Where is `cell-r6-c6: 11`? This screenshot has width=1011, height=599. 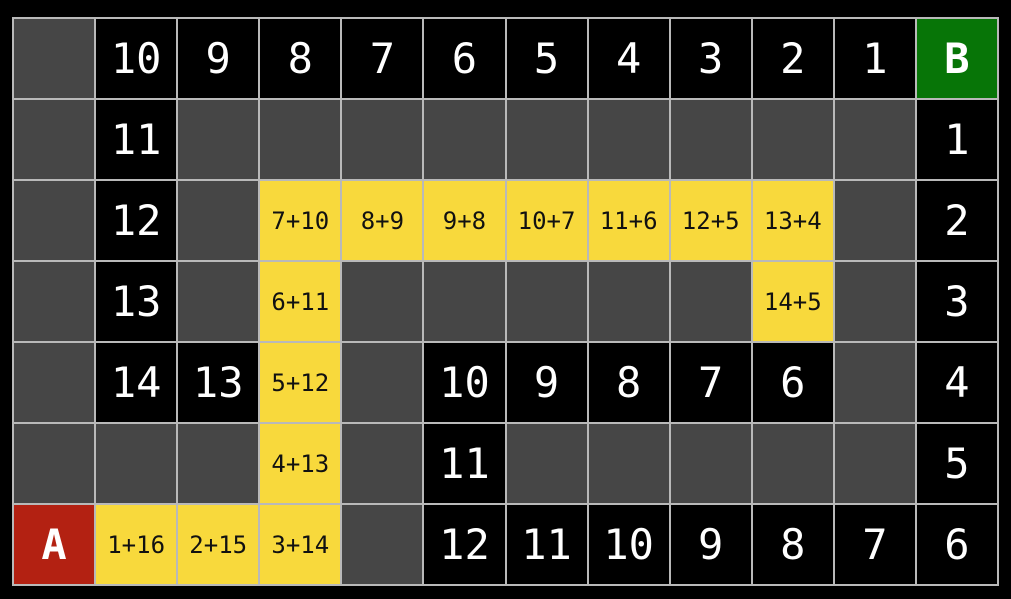 cell-r6-c6: 11 is located at coordinates (546, 544).